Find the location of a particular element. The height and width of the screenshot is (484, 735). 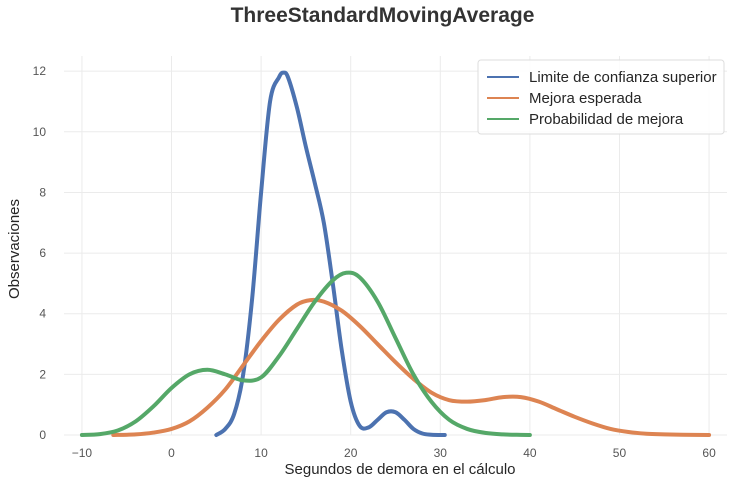

x-axis-label: Segundos de demora en el cálculo is located at coordinates (400, 469).